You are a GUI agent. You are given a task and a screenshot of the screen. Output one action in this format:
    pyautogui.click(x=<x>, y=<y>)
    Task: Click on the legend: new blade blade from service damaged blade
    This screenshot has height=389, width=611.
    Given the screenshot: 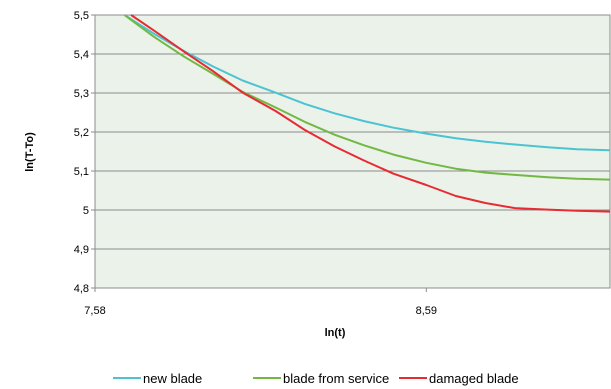 What is the action you would take?
    pyautogui.click(x=316, y=378)
    